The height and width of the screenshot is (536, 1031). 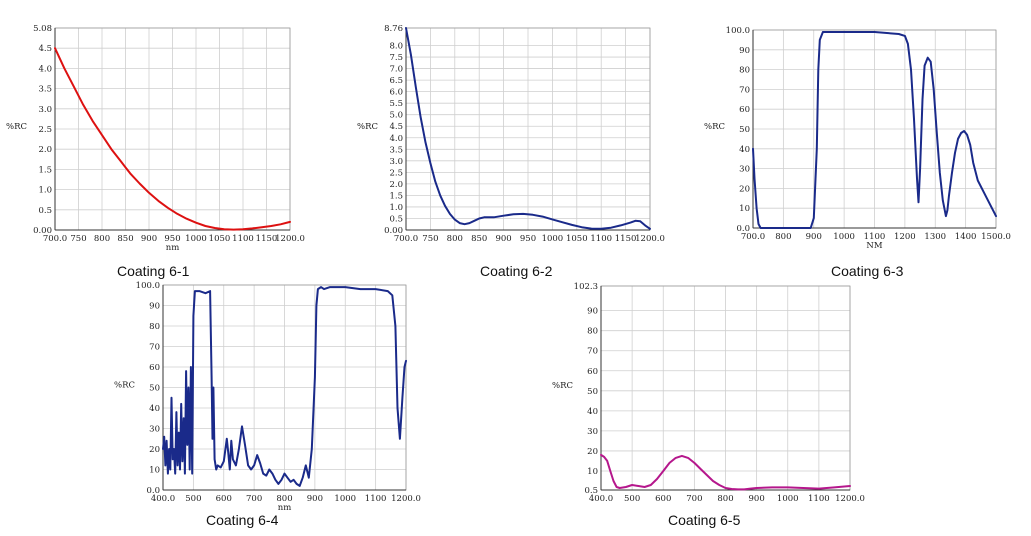 What do you see at coordinates (874, 246) in the screenshot?
I see `x-axis-label: NM` at bounding box center [874, 246].